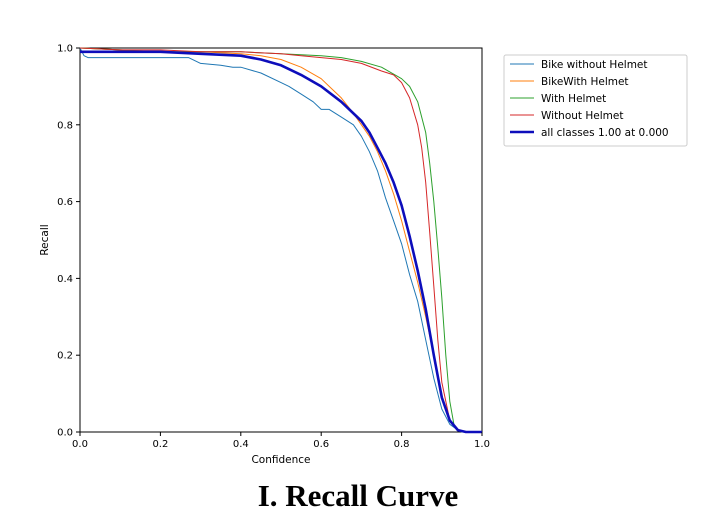  Describe the element at coordinates (321, 444) in the screenshot. I see `x-tick-label: 0.6` at that location.